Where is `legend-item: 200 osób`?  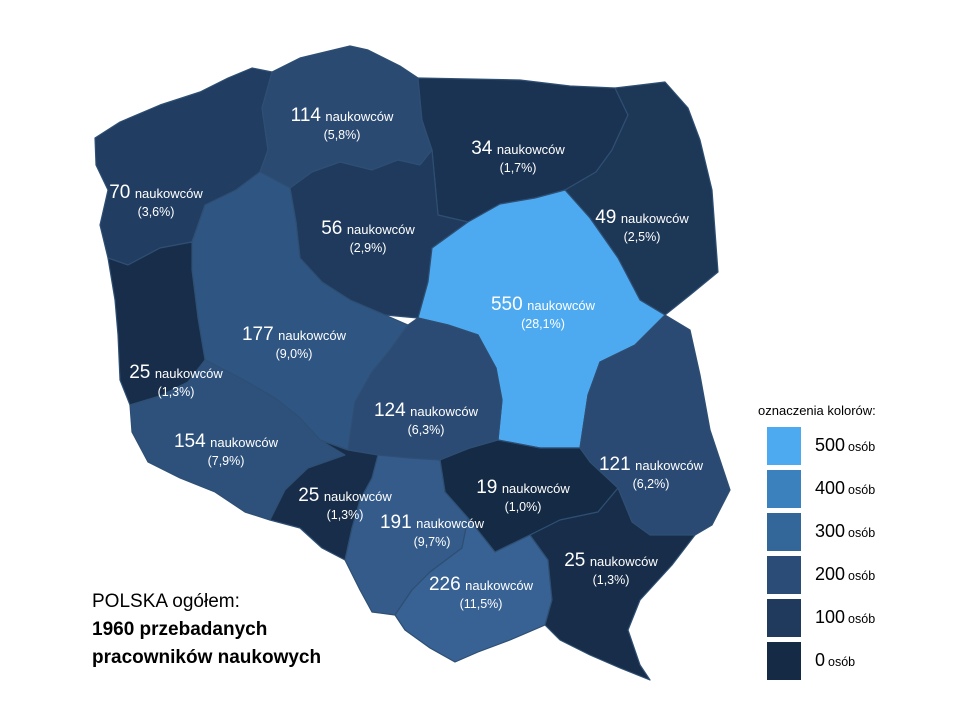
legend-item: 200 osób is located at coordinates (857, 575).